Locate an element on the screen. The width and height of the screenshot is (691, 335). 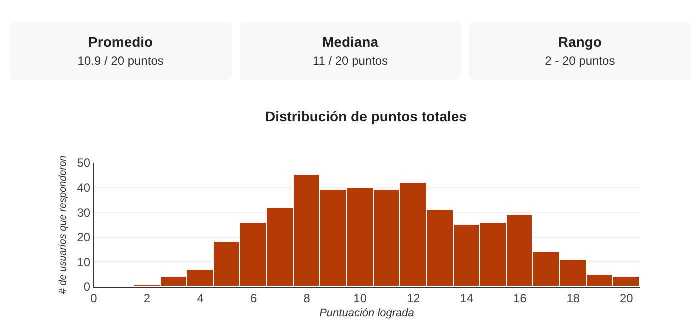
text: Promedio is located at coordinates (121, 42).